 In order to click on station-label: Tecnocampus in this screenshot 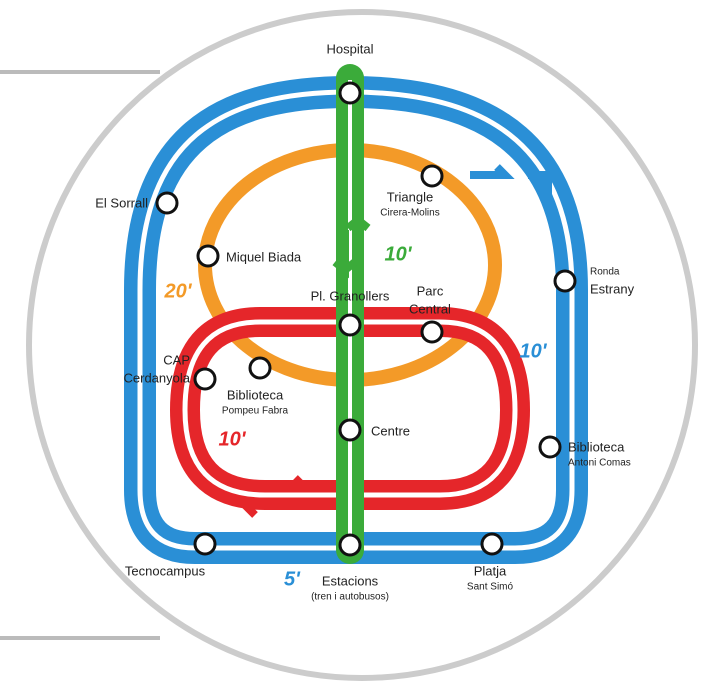, I will do `click(165, 570)`.